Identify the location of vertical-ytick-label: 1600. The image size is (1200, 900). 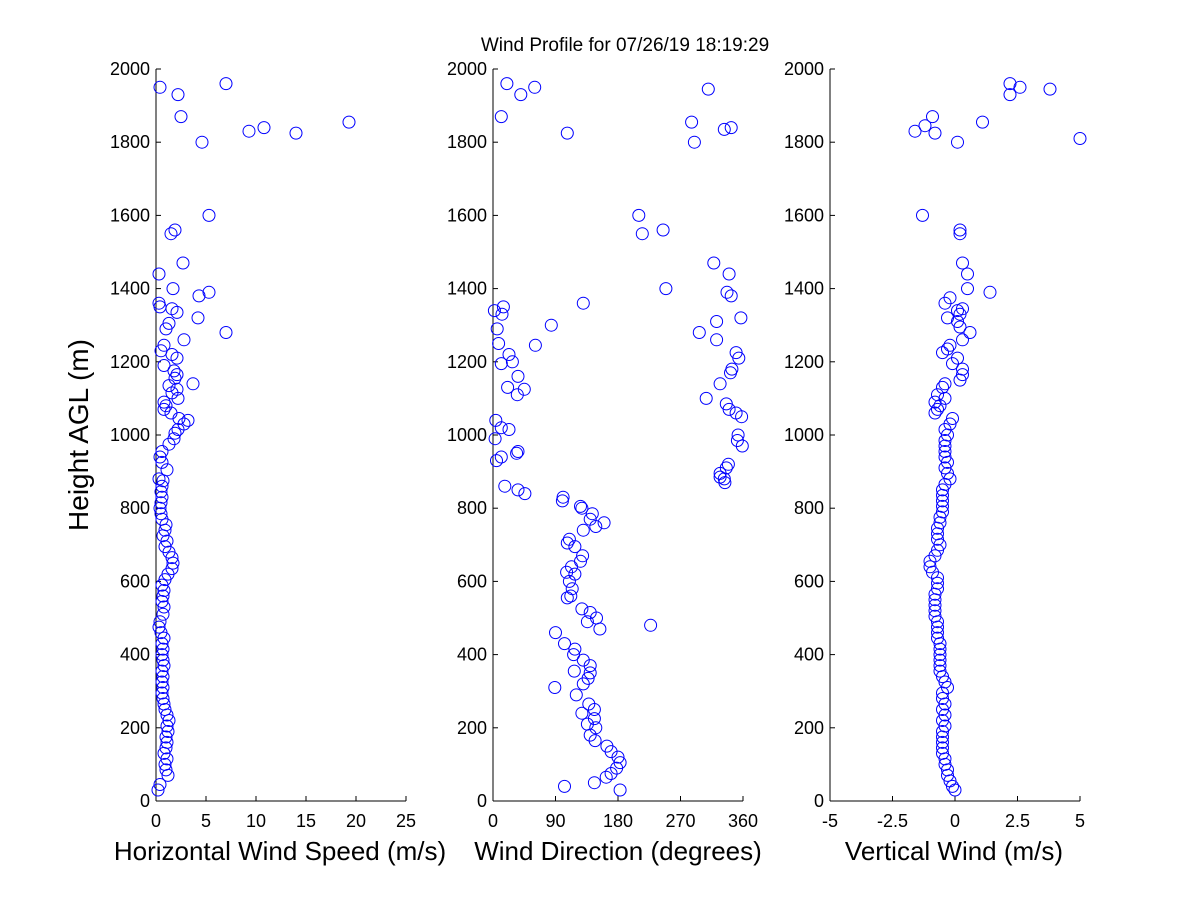
(804, 215).